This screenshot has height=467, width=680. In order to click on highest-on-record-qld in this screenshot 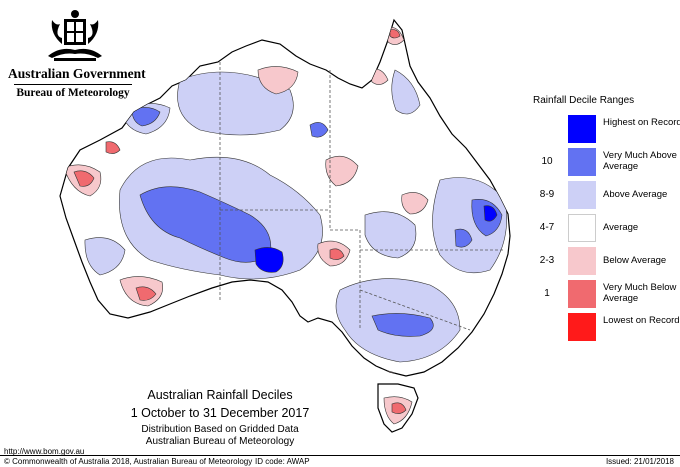, I will do `click(490, 213)`.